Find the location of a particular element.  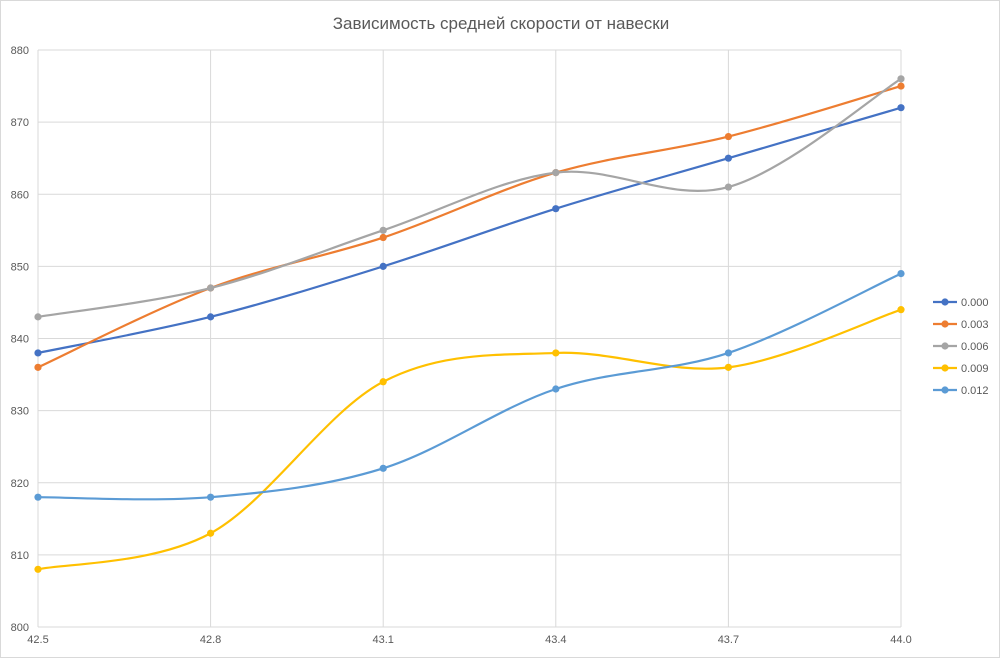

y-tick-label: 830 is located at coordinates (20, 412).